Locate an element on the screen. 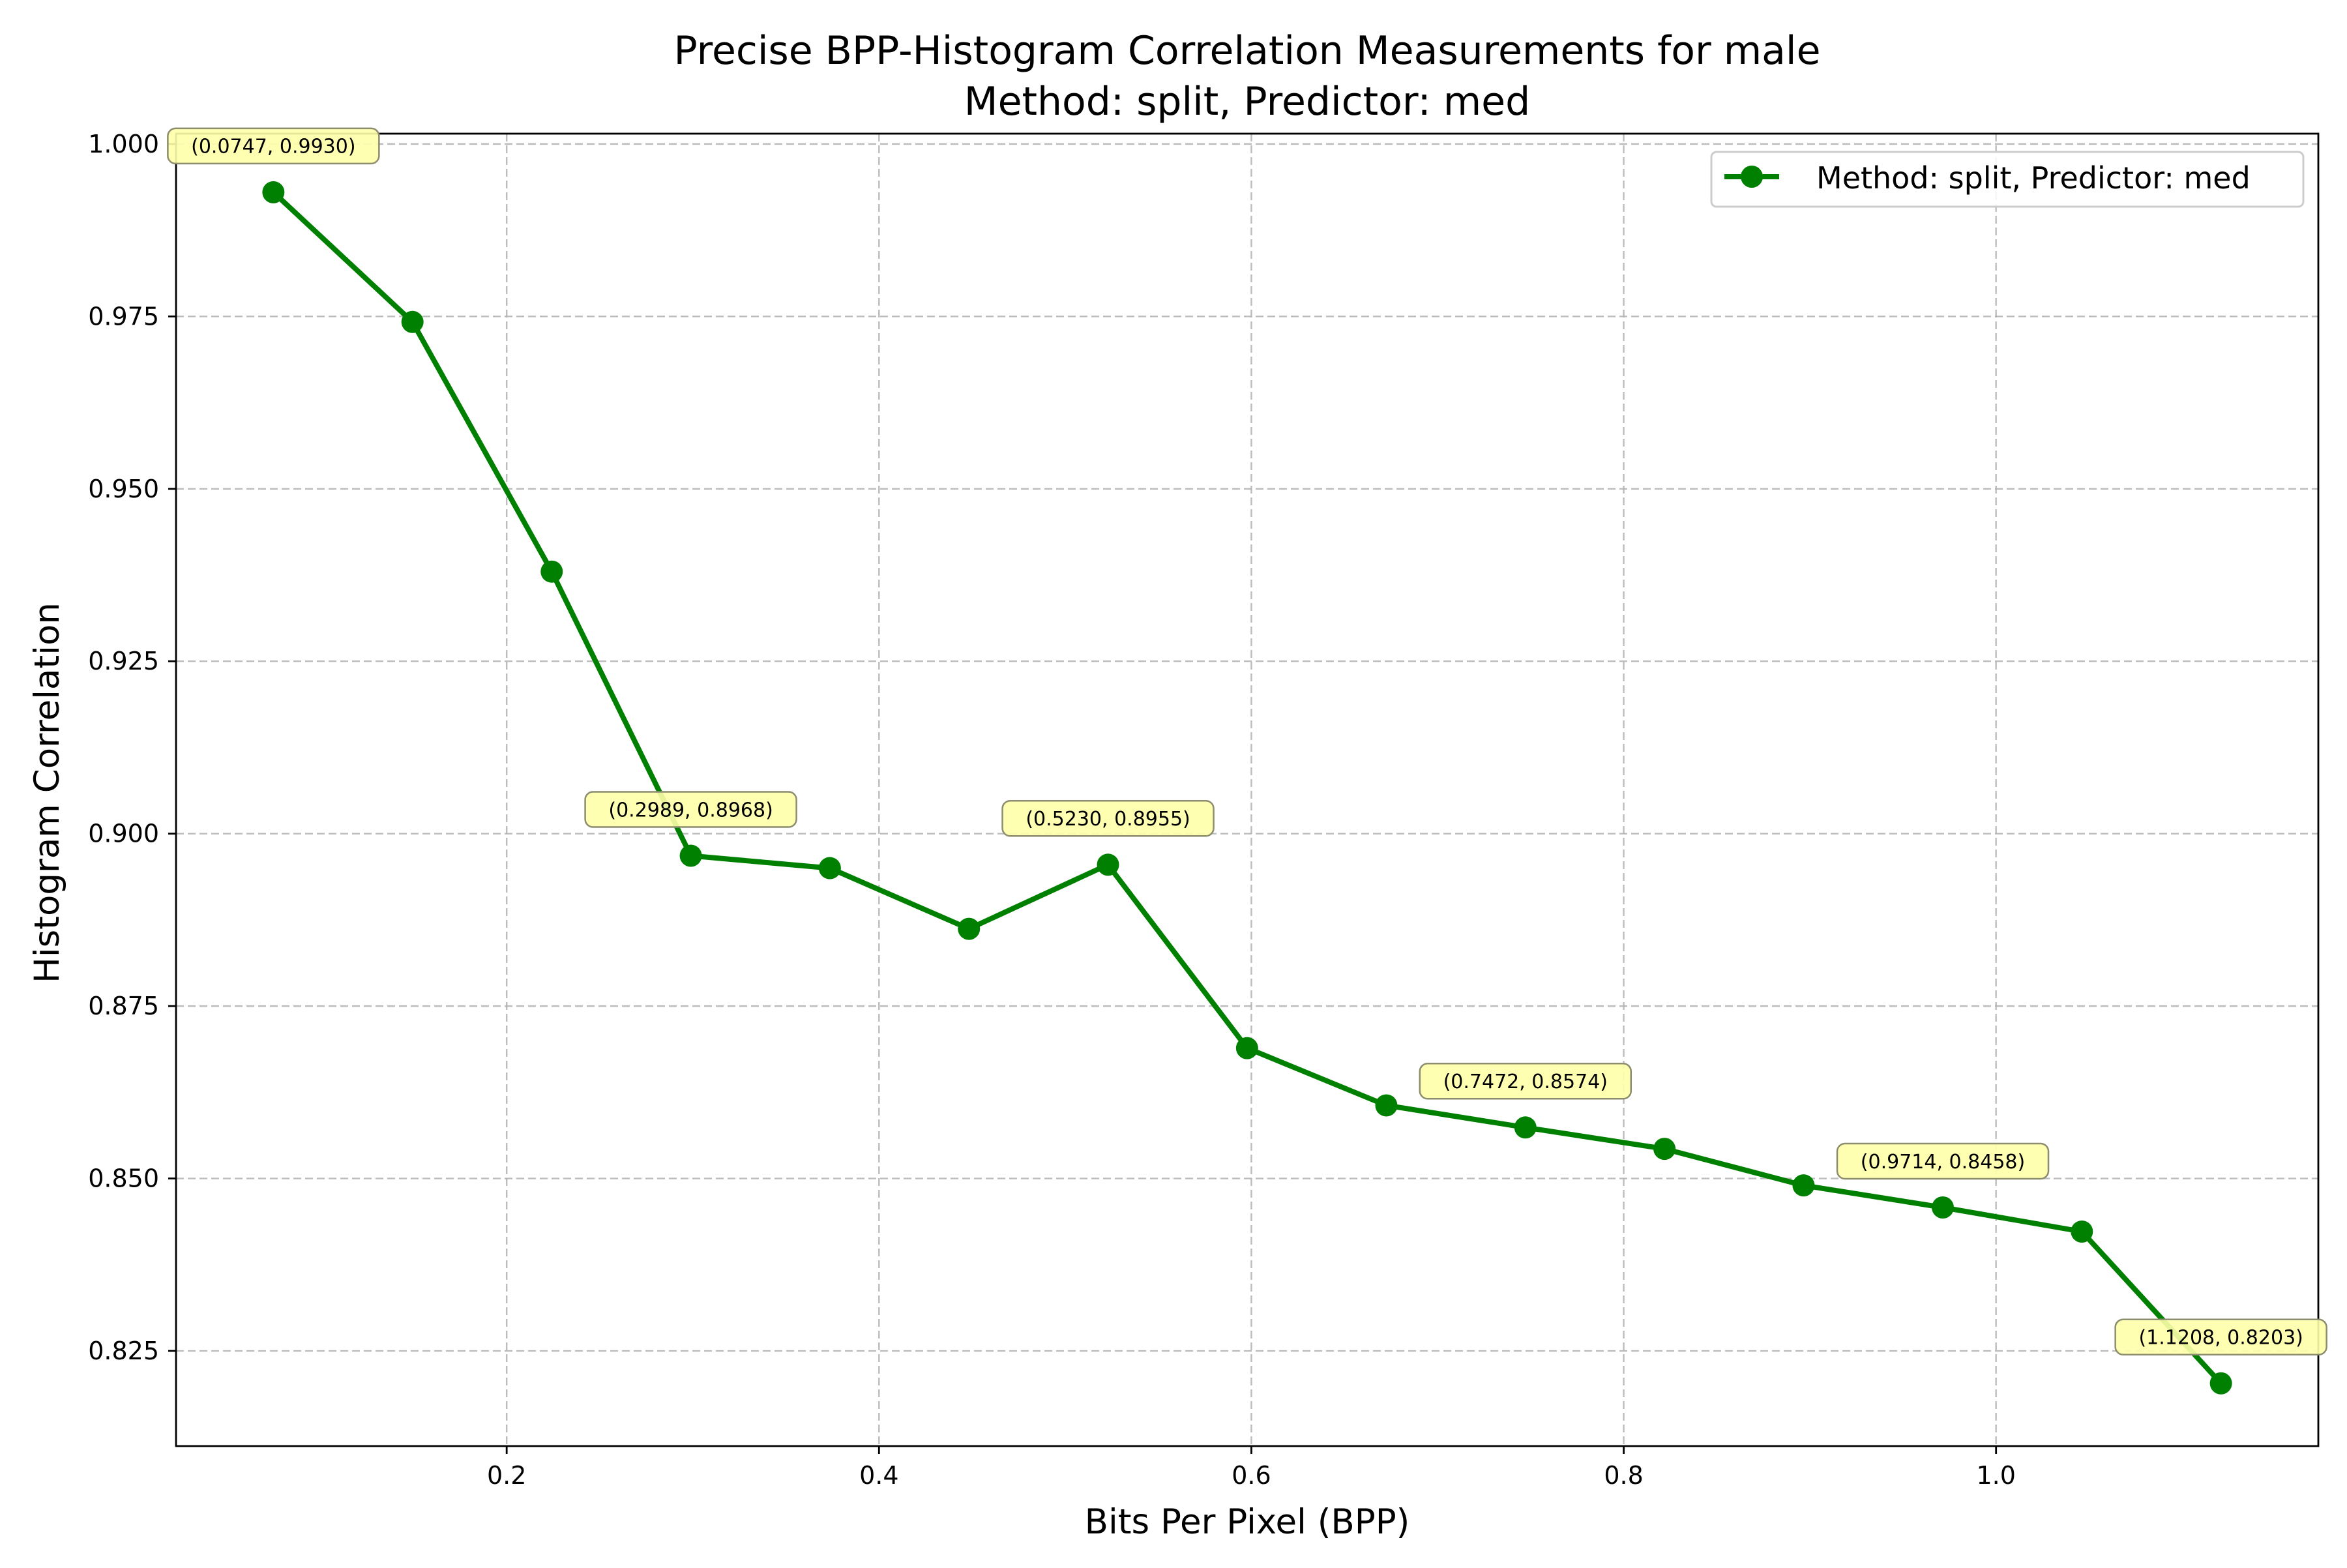 This screenshot has height=1568, width=2347. x-tick-label: 0.8 is located at coordinates (1624, 1475).